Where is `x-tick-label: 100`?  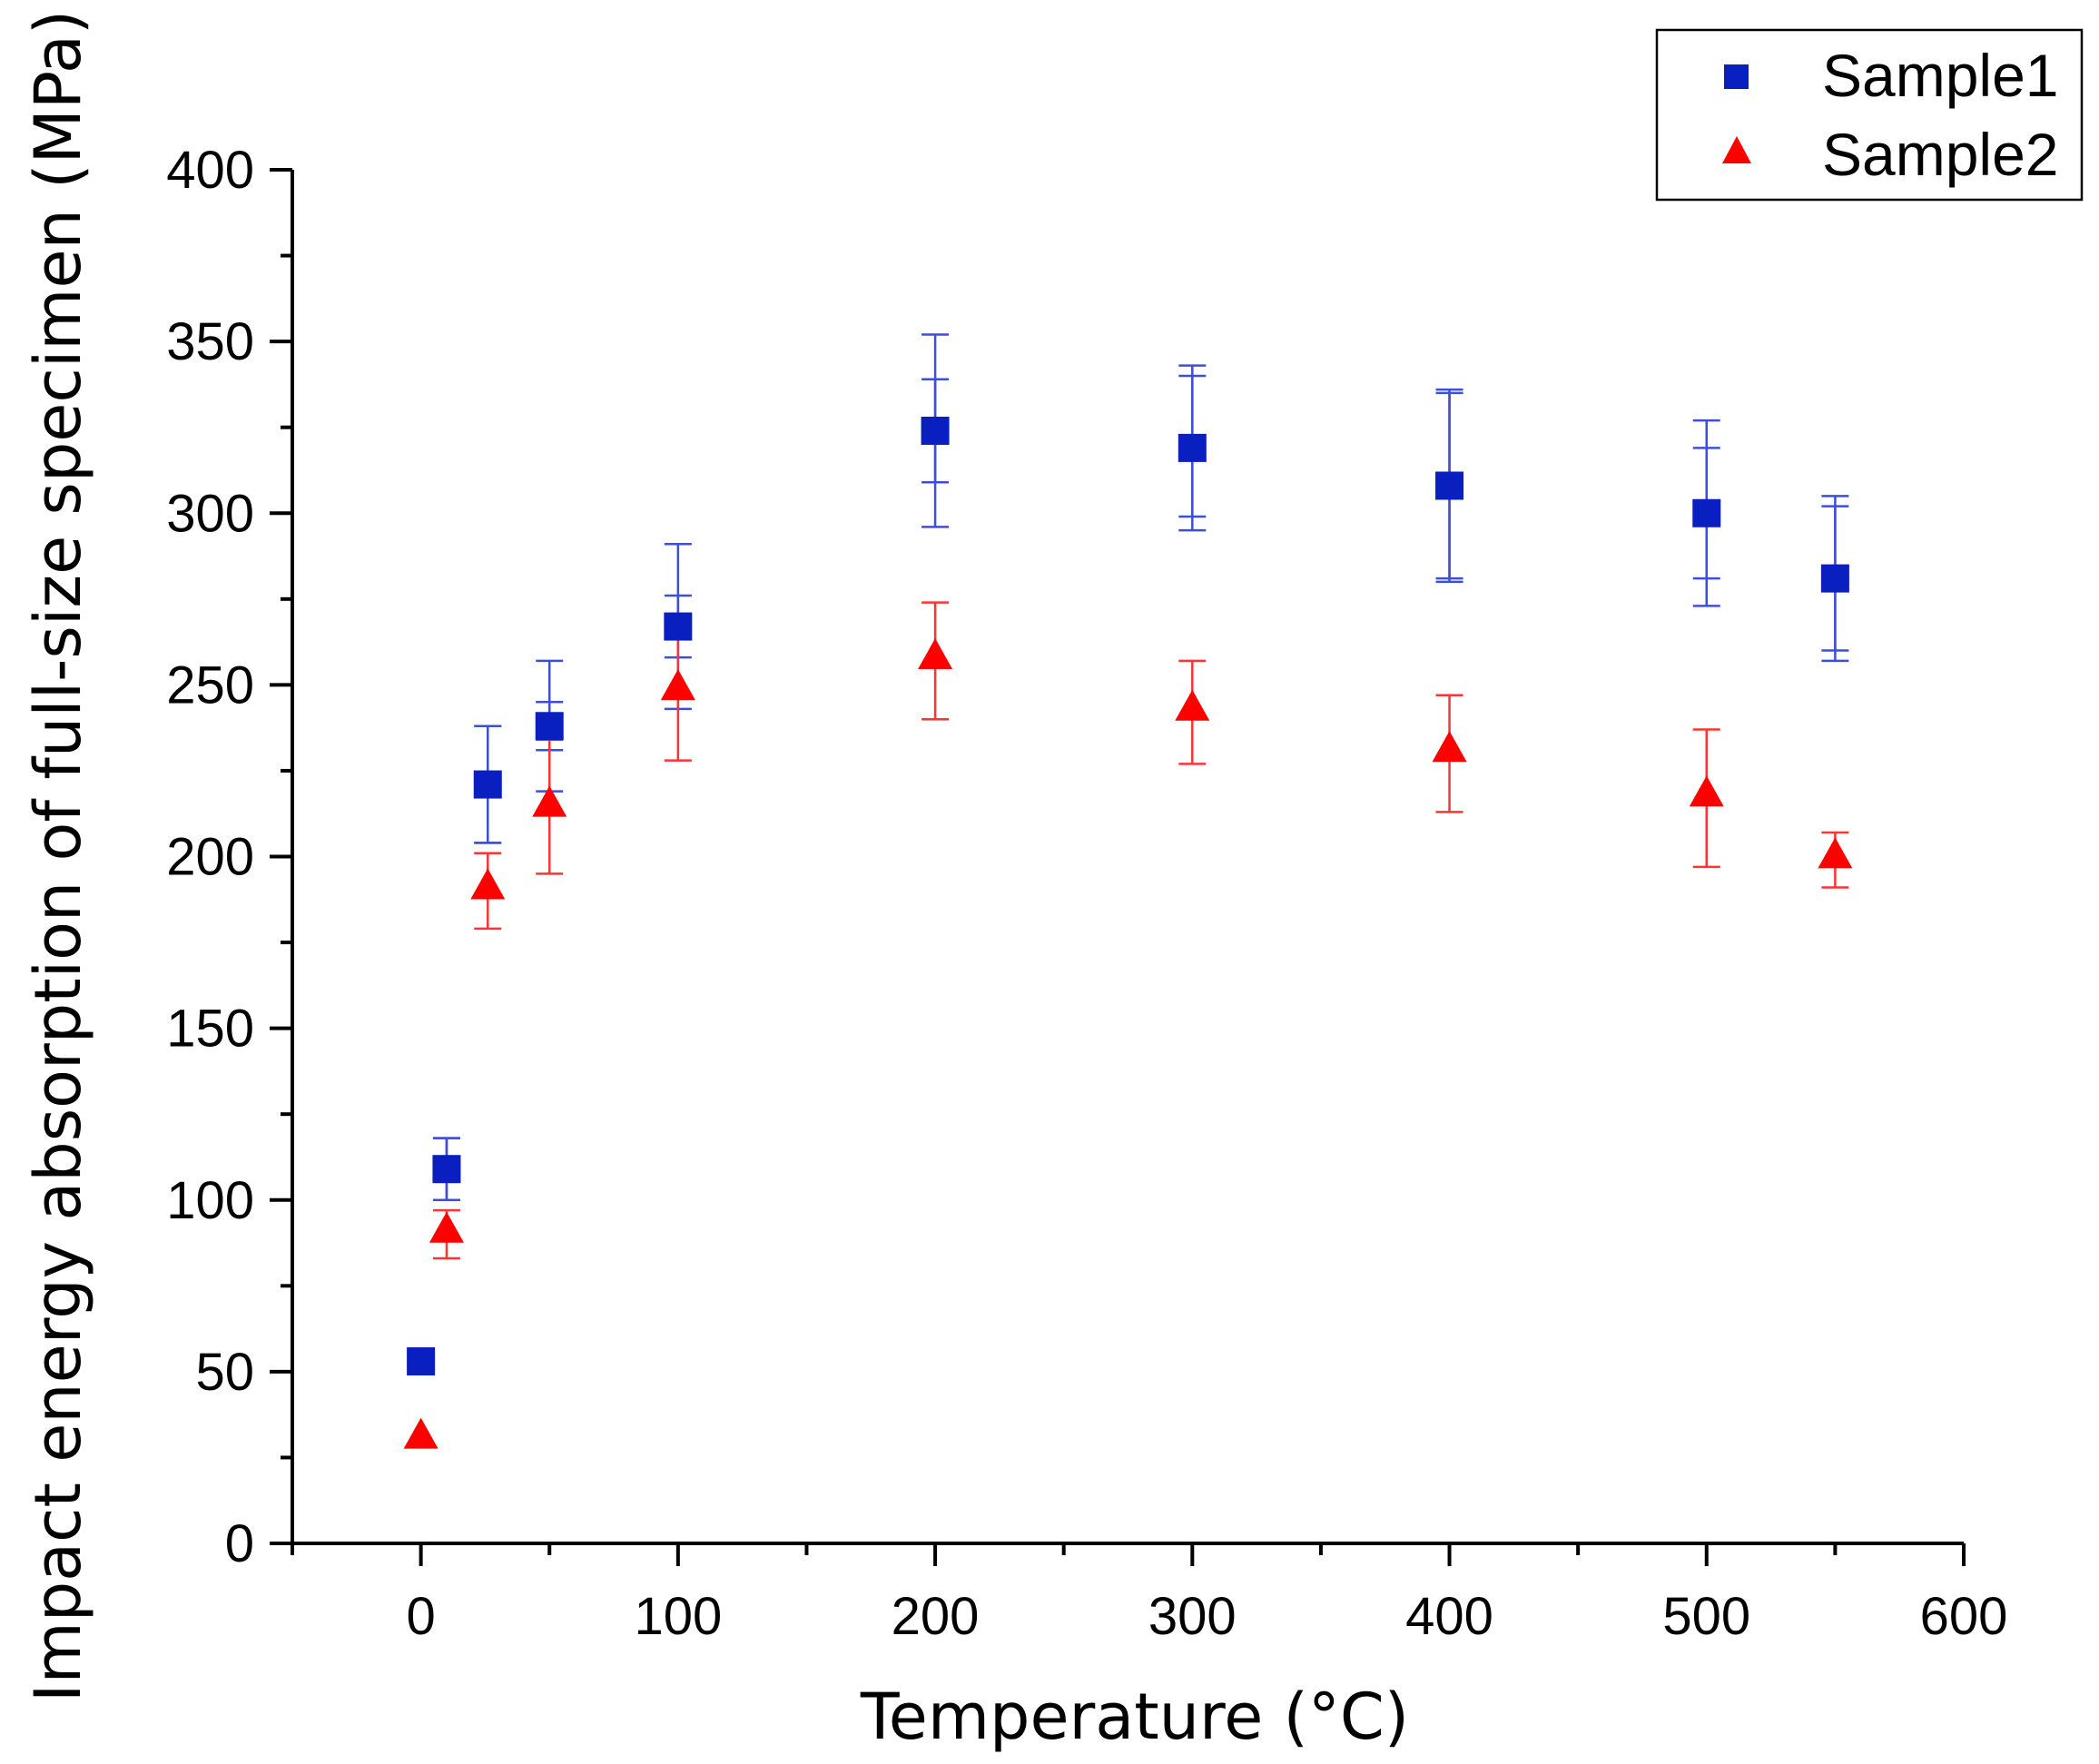
x-tick-label: 100 is located at coordinates (678, 1616).